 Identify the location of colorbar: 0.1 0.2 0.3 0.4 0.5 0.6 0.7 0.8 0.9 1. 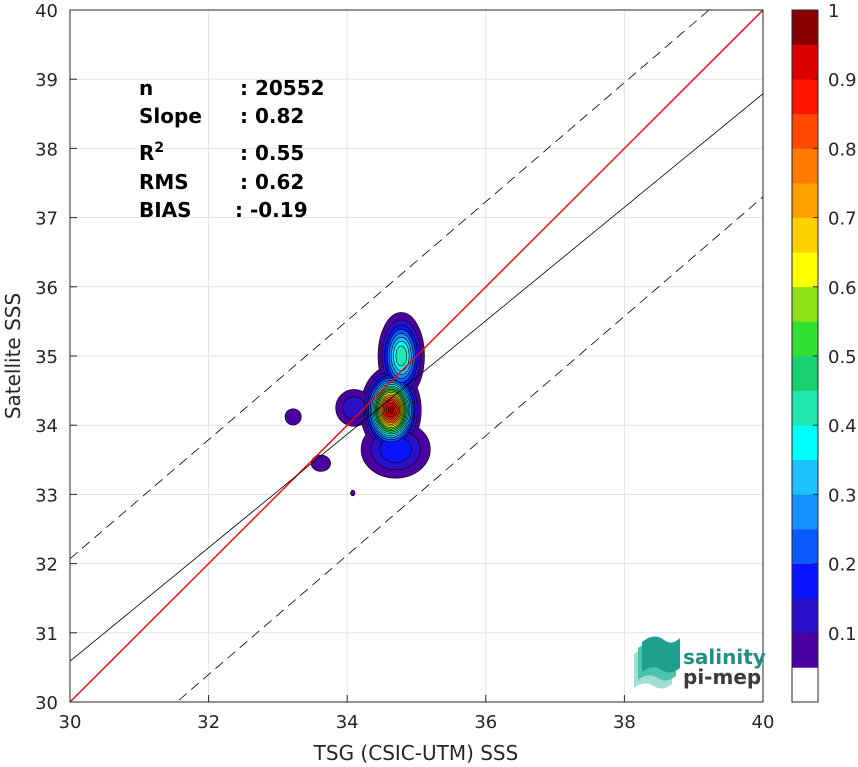
(824, 352).